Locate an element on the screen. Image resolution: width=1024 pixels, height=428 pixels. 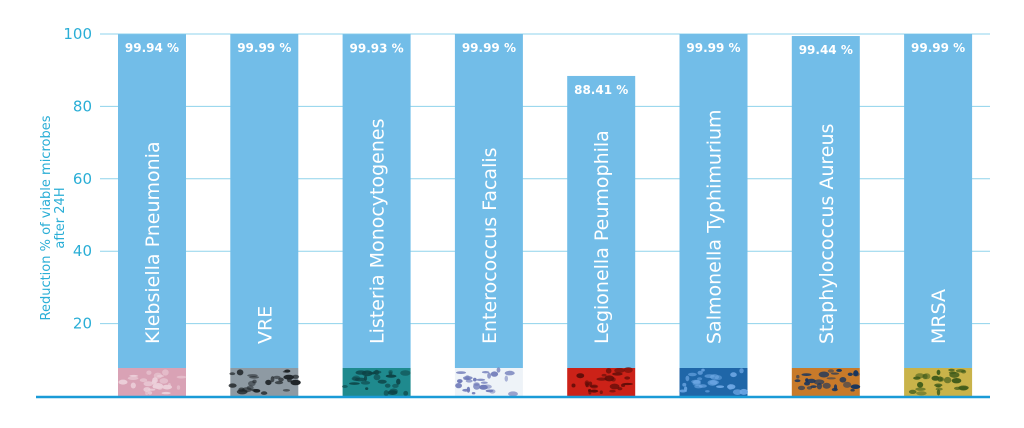
category-label: Klebsiella Pneumonia is located at coordinates (153, 242).